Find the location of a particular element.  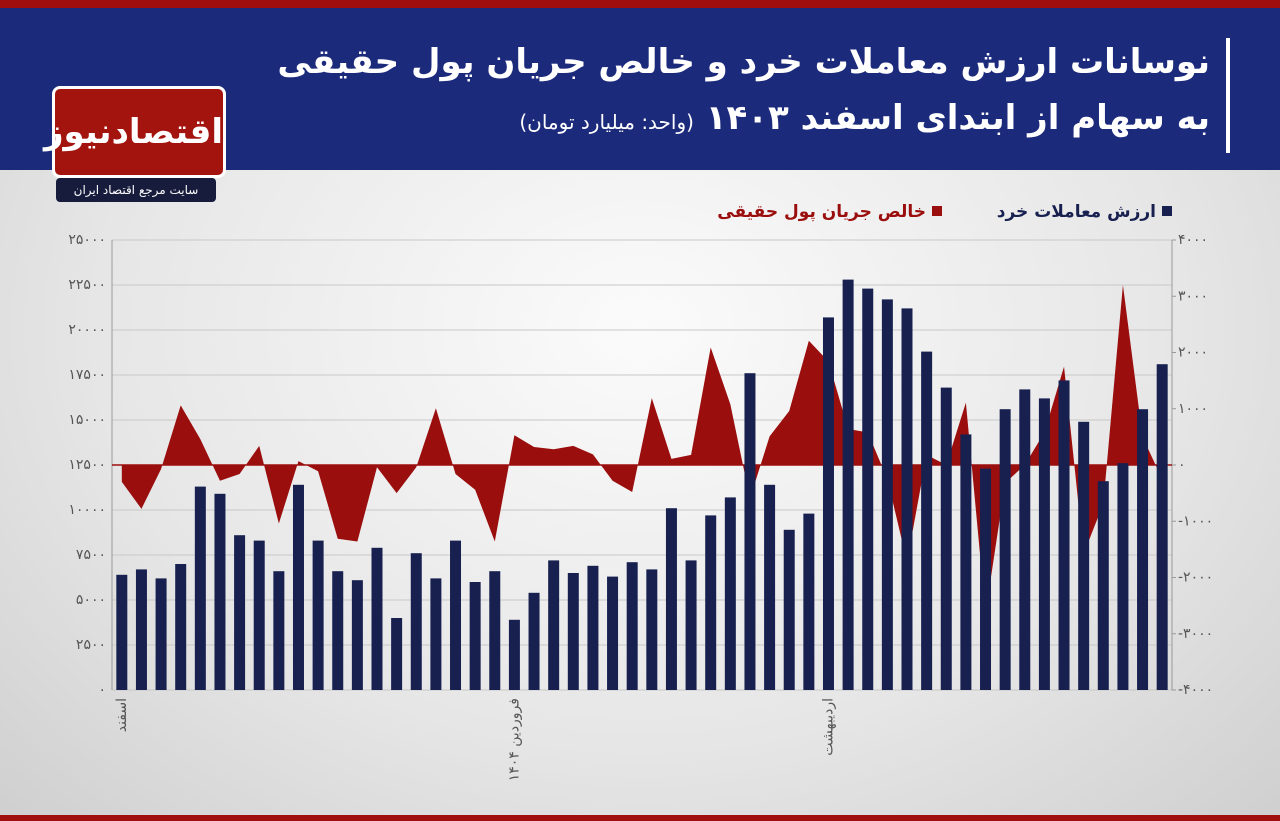

legend-label: ارزش معاملات خرد is located at coordinates (1076, 212).